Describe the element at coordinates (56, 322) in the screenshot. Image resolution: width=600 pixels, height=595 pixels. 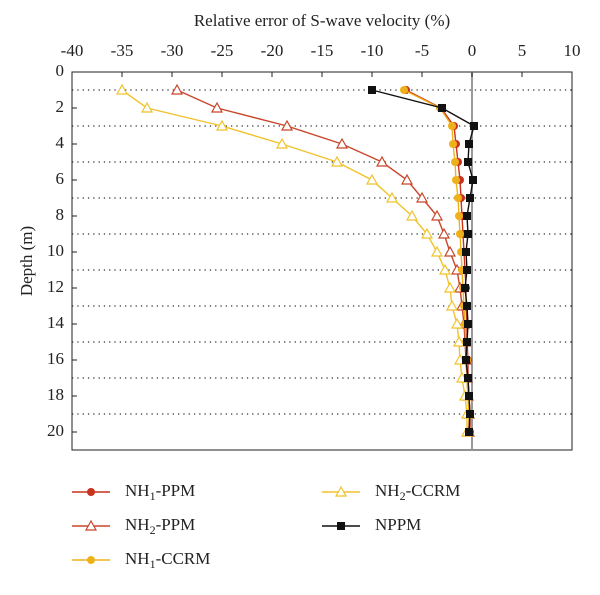
I see `y-tick-label: 14` at that location.